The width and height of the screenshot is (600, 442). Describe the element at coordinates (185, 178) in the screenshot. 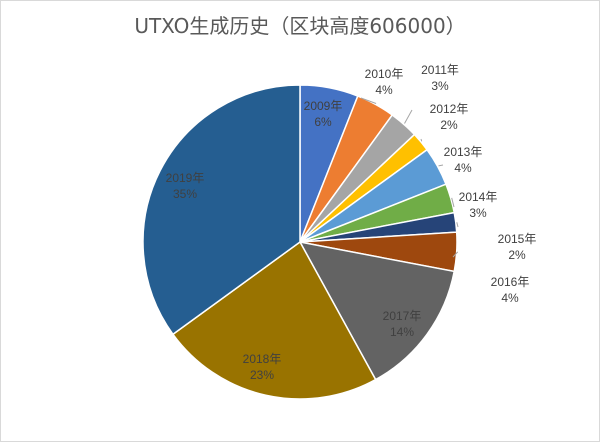

I see `slice-category-label: 2019年` at that location.